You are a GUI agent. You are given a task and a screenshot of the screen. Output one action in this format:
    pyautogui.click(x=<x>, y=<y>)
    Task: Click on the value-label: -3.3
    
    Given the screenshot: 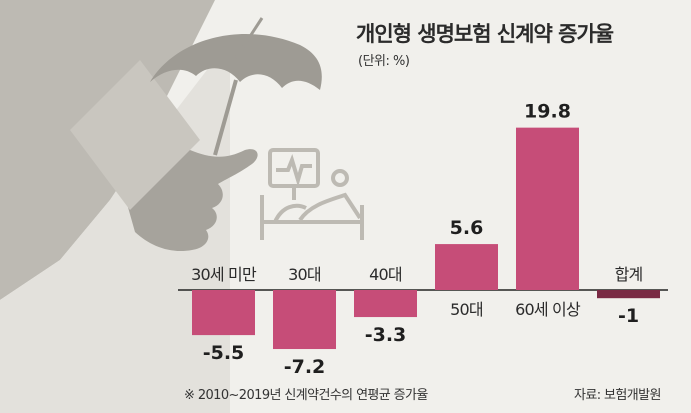 What is the action you would take?
    pyautogui.click(x=386, y=335)
    